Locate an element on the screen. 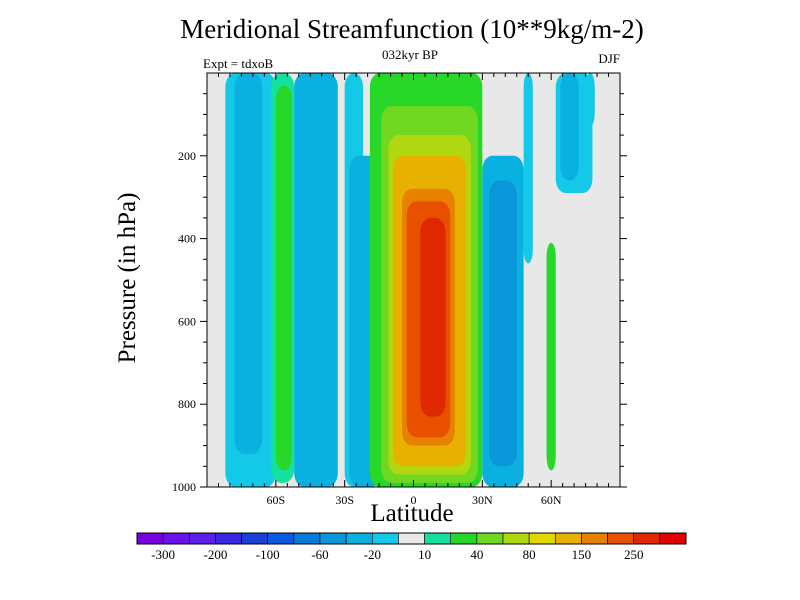 The width and height of the screenshot is (800, 600). y-axis-label: Pressure (in hPa) is located at coordinates (127, 278).